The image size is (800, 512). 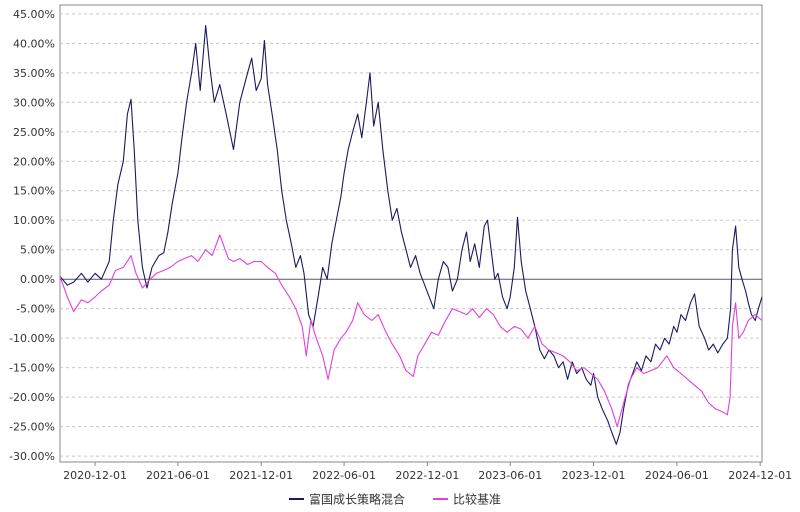 I want to click on y-tick-label: 15.00%, so click(x=34, y=191).